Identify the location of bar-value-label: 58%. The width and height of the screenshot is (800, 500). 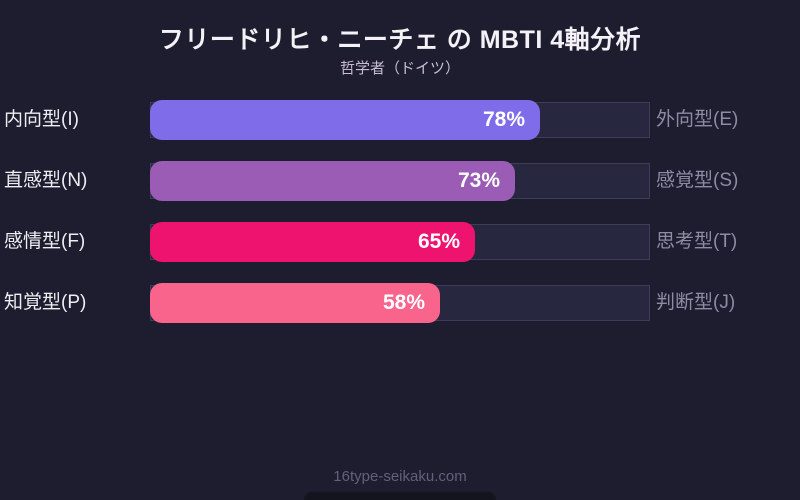
(403, 302).